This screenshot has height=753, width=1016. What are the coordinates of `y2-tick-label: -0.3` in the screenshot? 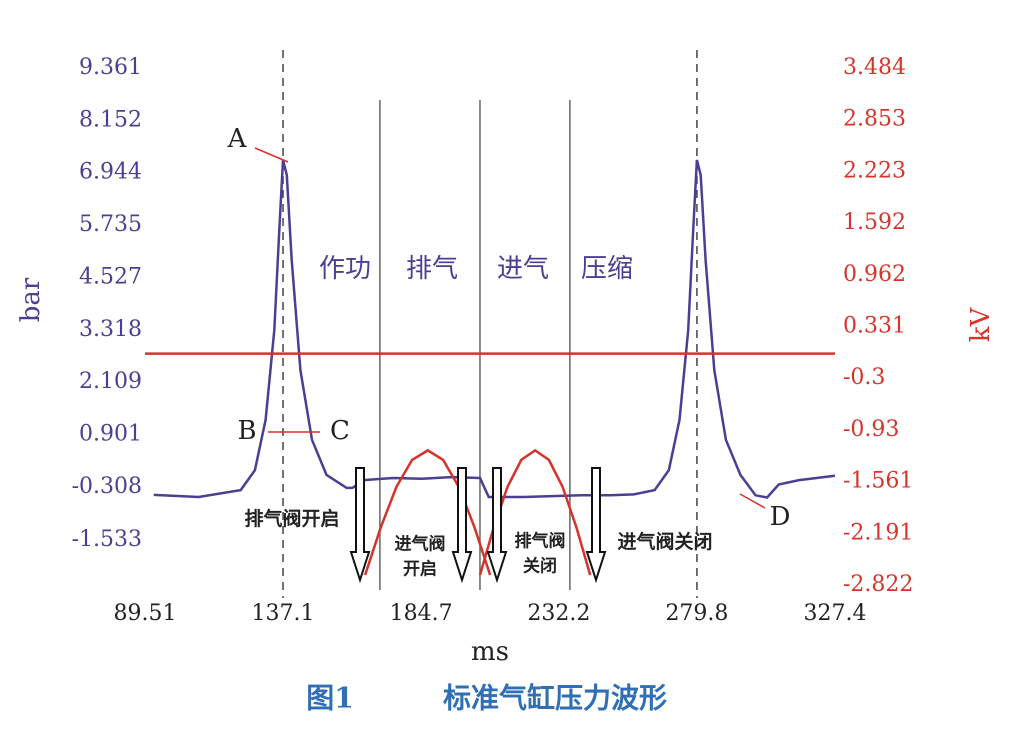 It's located at (864, 377).